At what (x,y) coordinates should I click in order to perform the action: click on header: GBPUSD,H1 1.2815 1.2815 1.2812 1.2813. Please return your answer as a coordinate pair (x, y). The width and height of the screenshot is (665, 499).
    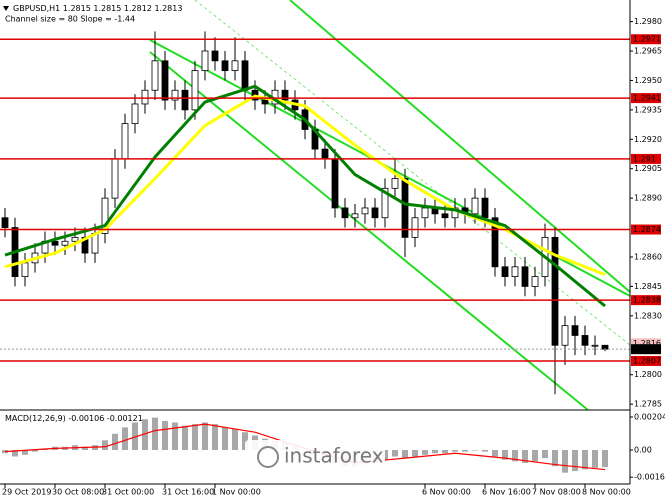
    Looking at the image, I should click on (97, 8).